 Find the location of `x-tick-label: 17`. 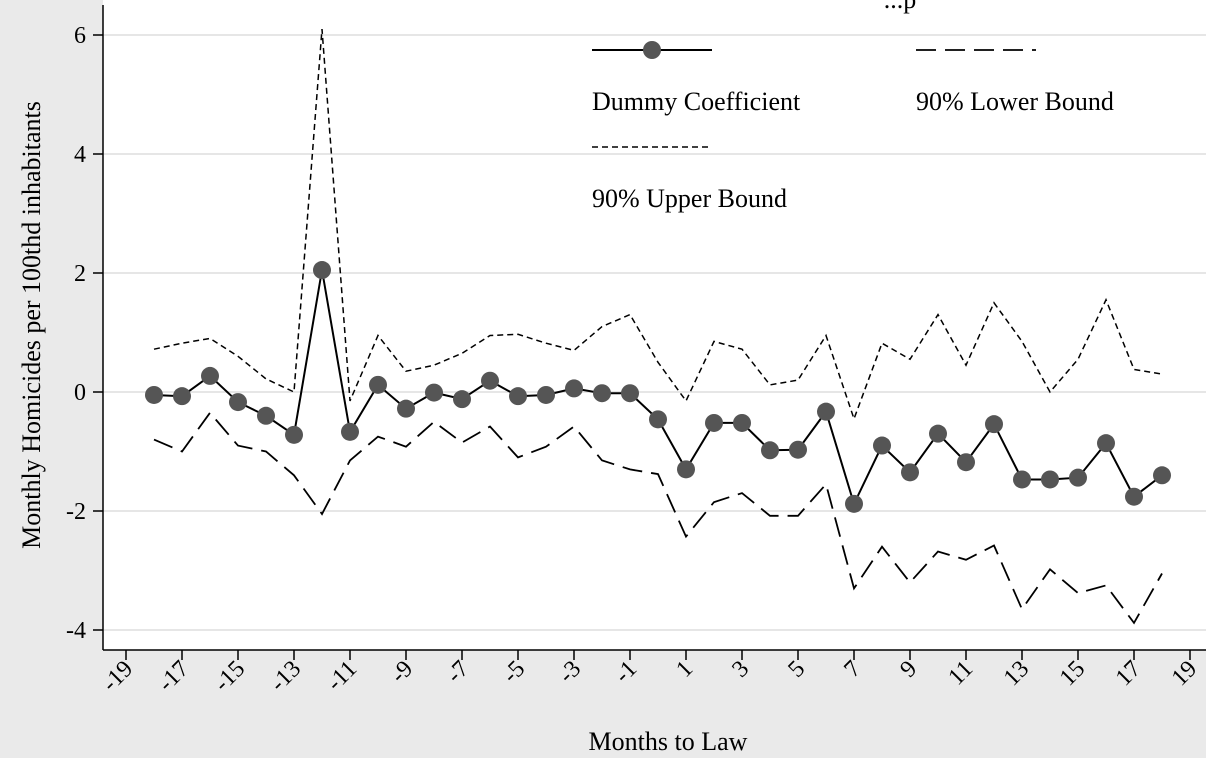

x-tick-label: 17 is located at coordinates (1128, 673).